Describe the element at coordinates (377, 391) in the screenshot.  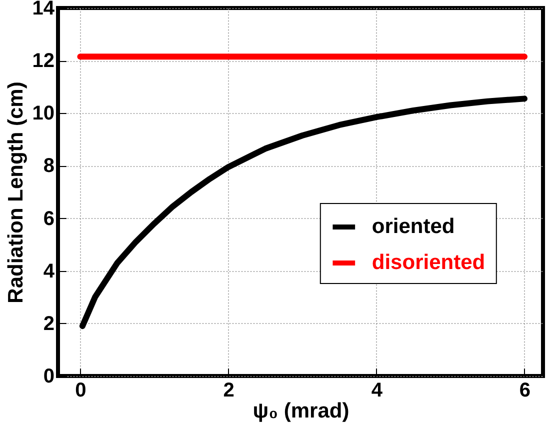
I see `x-tick-label: 4` at that location.